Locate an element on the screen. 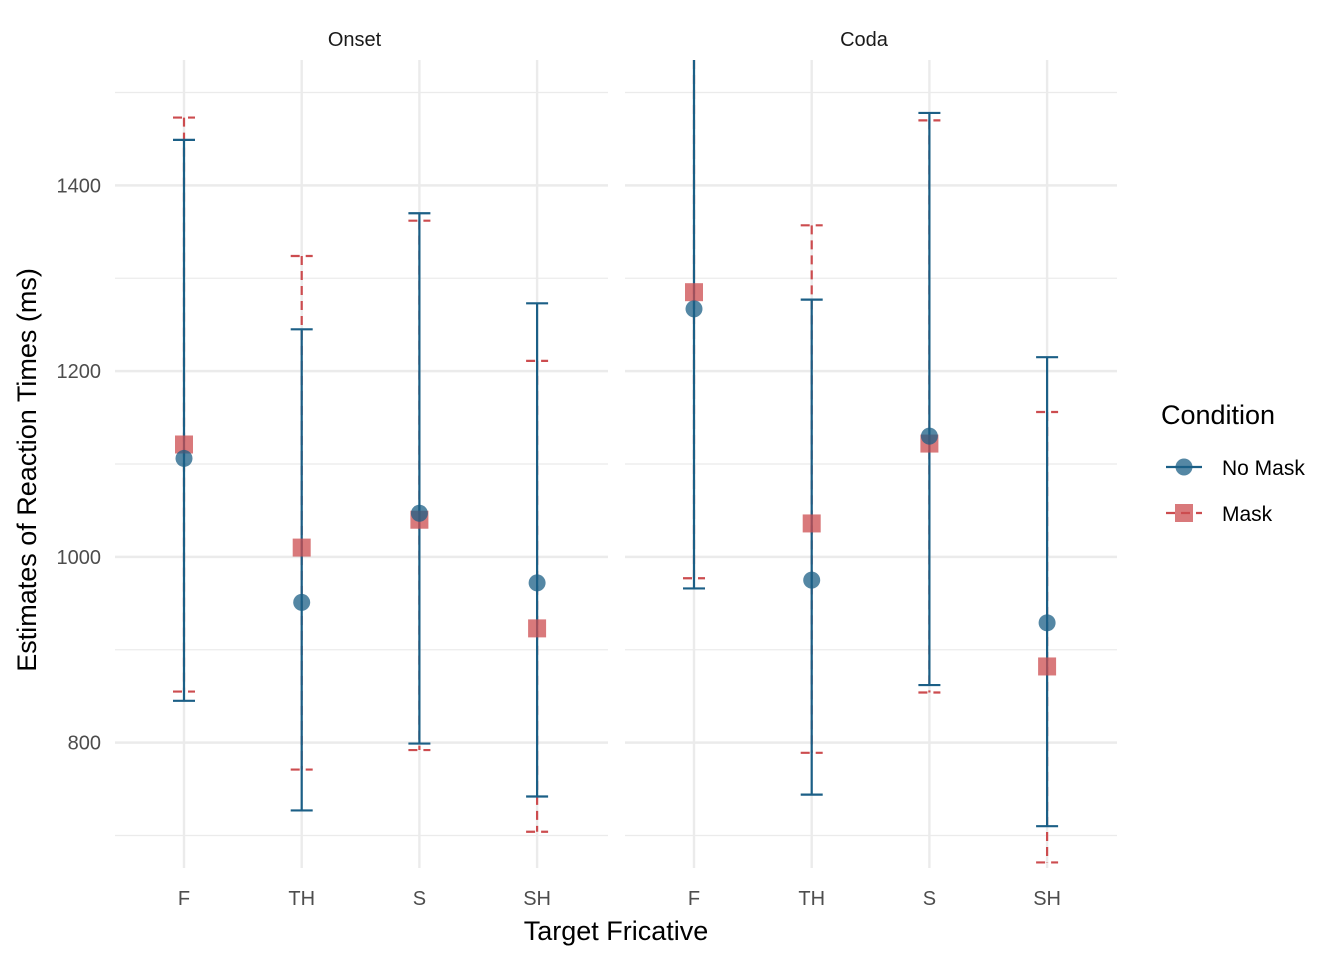 Image resolution: width=1344 pixels, height=960 pixels. legend: Condition No Mask Mask is located at coordinates (1233, 463).